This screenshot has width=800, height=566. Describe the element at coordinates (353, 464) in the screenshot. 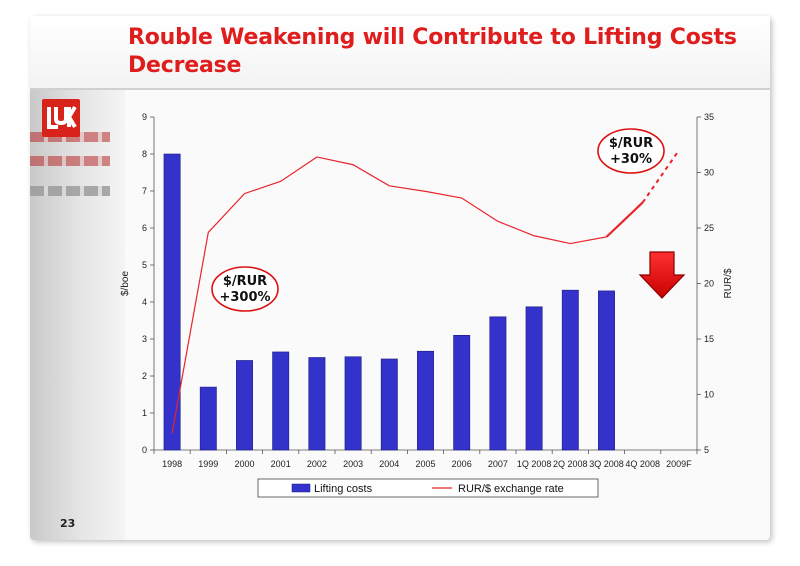

I see `x-tick-label: 2003` at that location.